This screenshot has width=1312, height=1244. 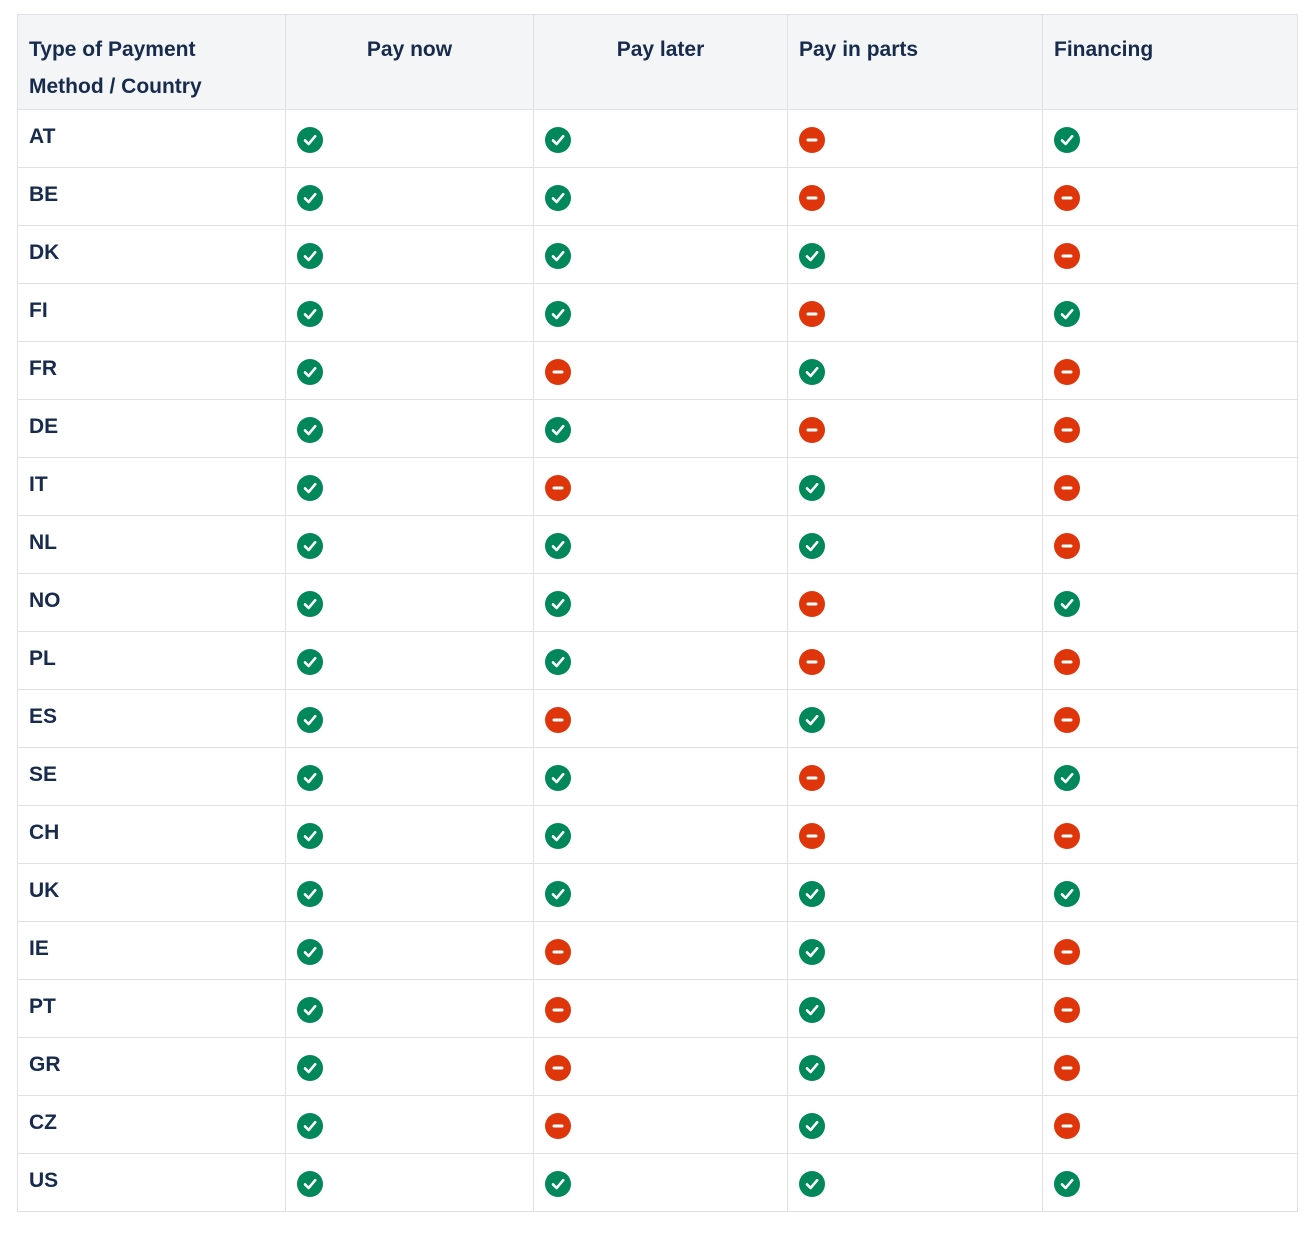 I want to click on table-row: ES, so click(x=657, y=718).